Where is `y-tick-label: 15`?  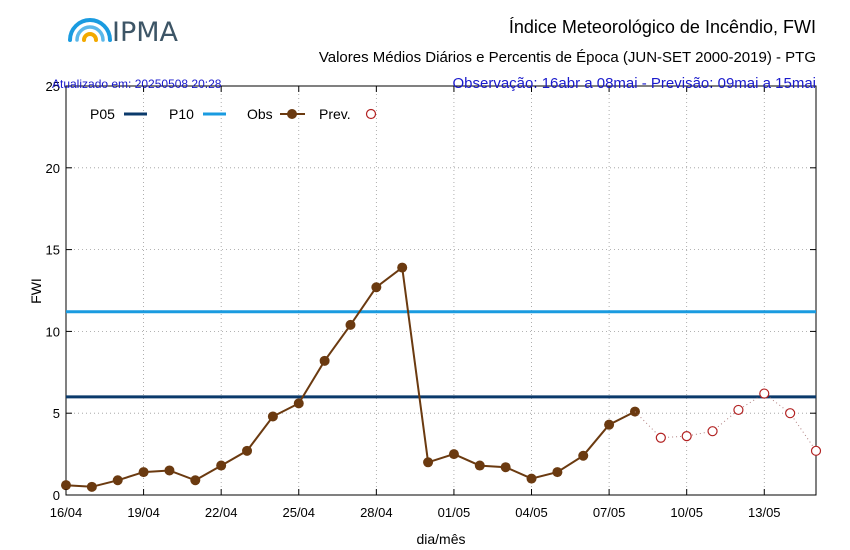 y-tick-label: 15 is located at coordinates (53, 250).